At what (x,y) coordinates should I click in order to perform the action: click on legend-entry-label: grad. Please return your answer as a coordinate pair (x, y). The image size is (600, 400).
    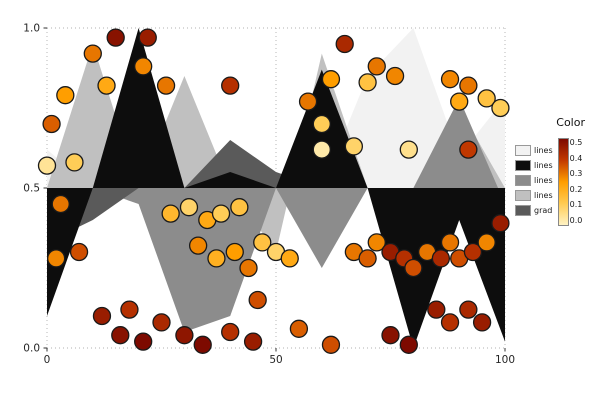
    Looking at the image, I should click on (543, 210).